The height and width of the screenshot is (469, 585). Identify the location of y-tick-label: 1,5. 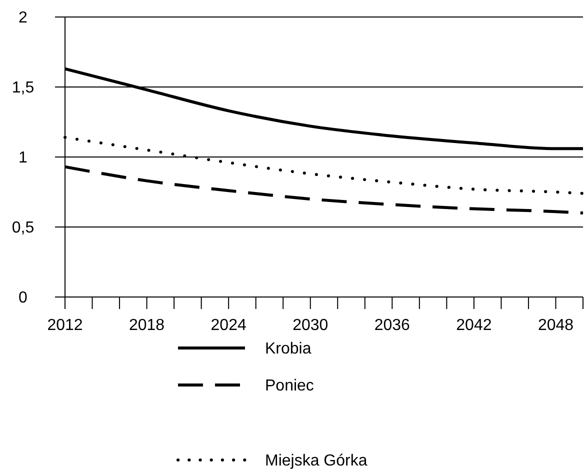
(23, 88).